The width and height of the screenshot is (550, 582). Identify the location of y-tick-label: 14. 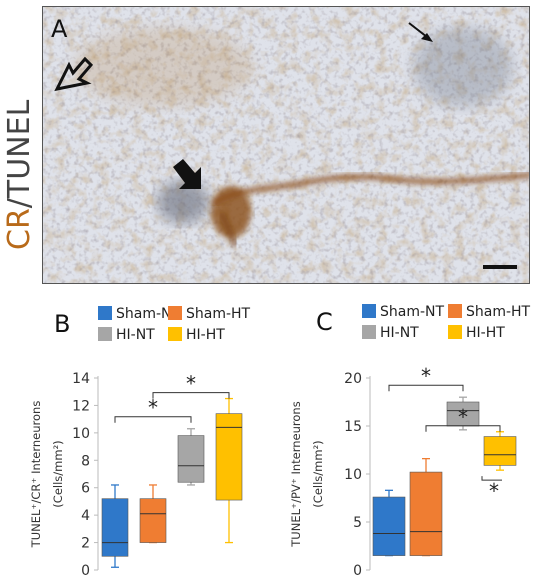
(81, 379).